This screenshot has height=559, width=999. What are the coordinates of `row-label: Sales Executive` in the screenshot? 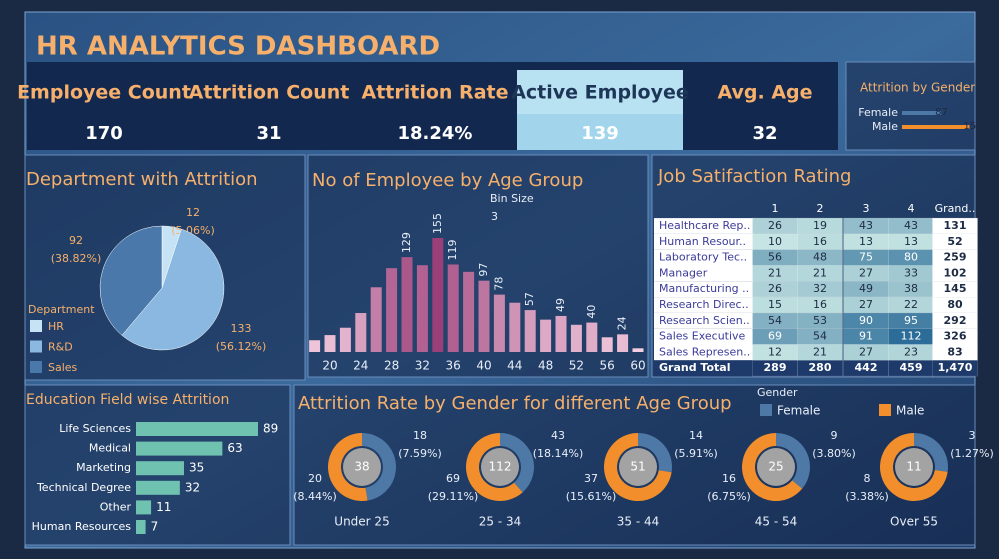 It's located at (702, 336).